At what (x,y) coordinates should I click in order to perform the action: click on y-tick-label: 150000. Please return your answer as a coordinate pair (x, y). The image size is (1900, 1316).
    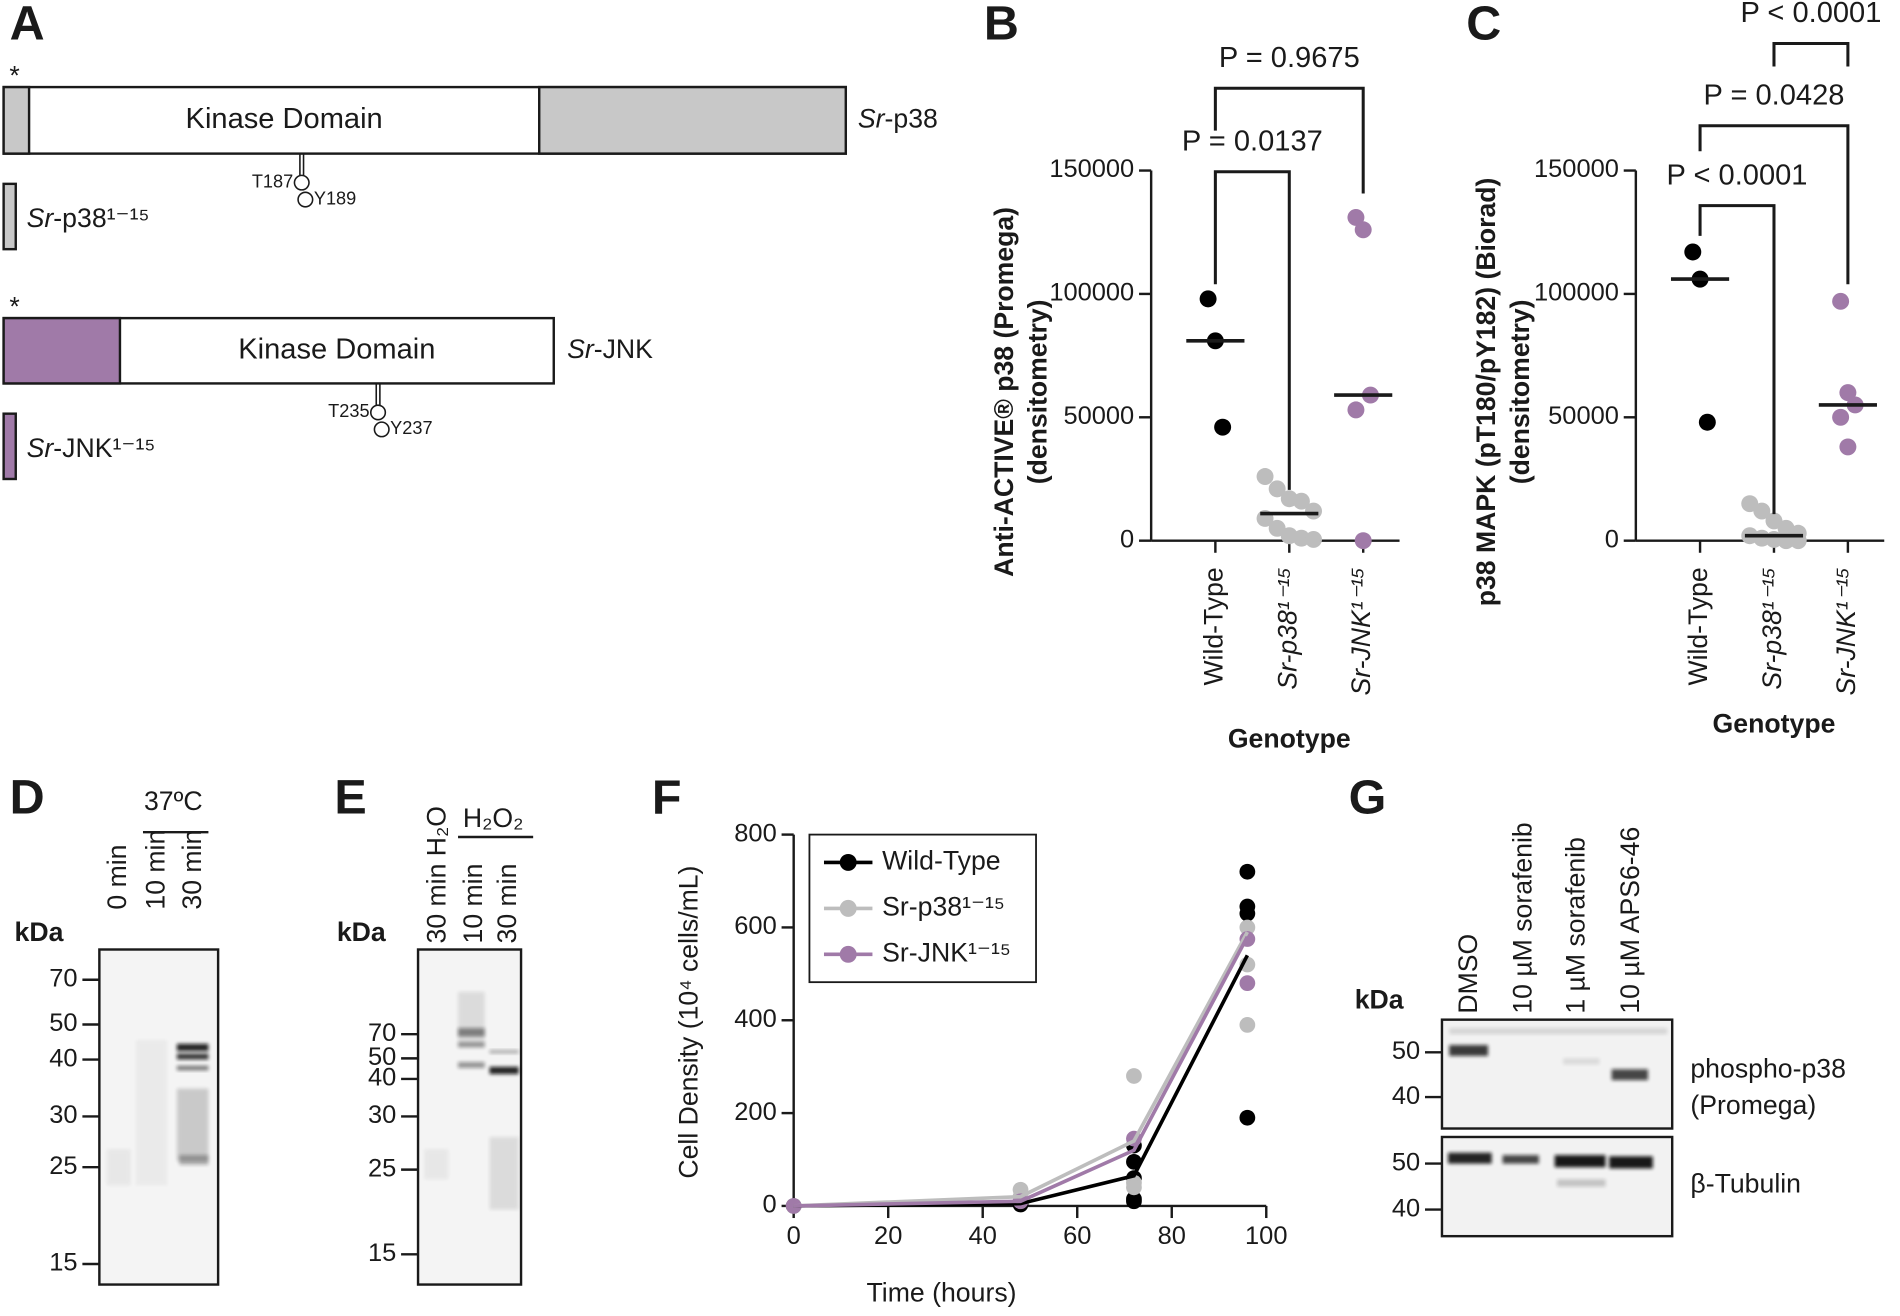
    Looking at the image, I should click on (1576, 169).